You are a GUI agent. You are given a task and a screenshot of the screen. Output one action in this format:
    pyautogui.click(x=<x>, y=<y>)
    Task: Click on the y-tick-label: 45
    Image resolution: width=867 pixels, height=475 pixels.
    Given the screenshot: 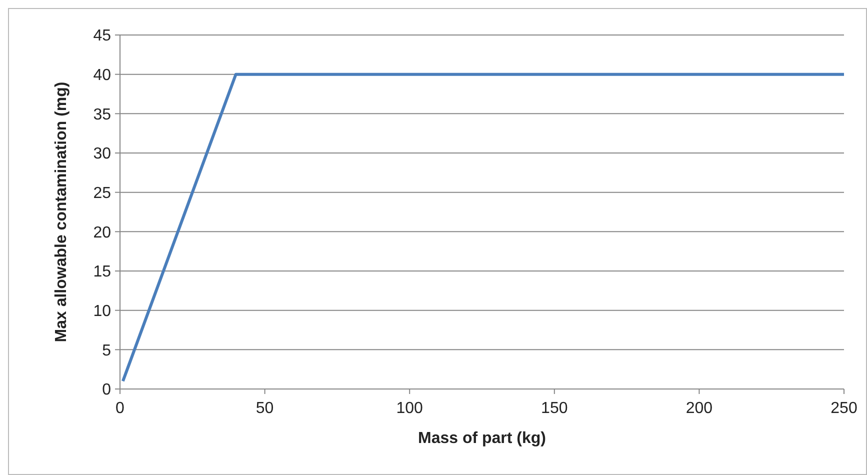 What is the action you would take?
    pyautogui.click(x=102, y=36)
    